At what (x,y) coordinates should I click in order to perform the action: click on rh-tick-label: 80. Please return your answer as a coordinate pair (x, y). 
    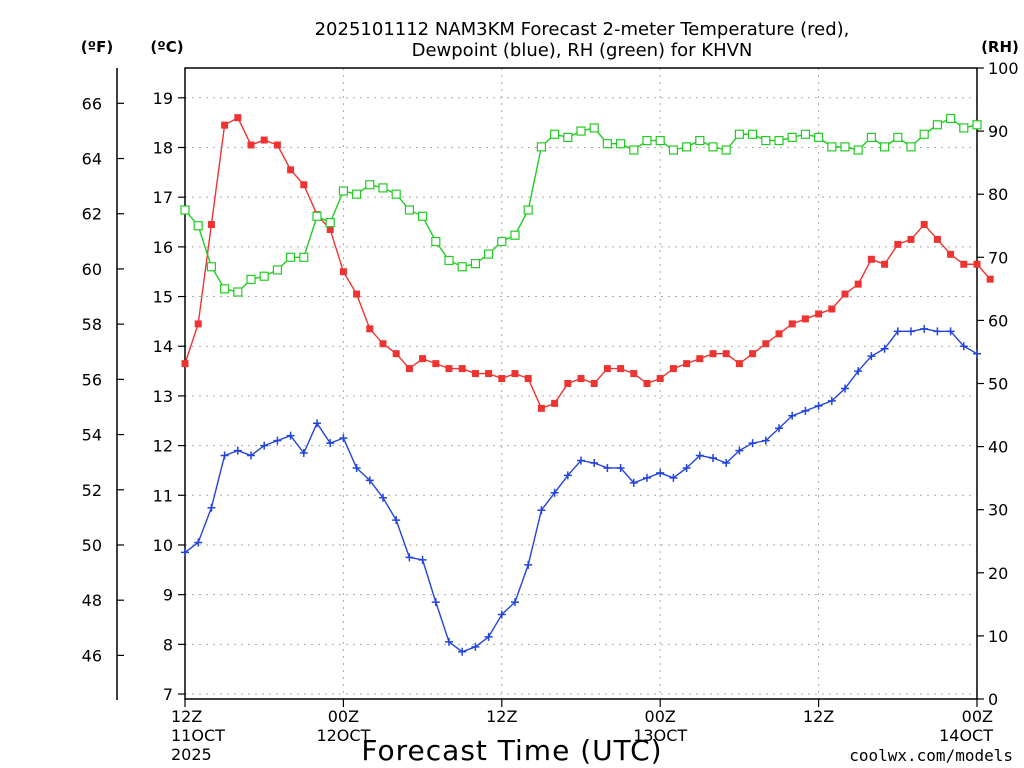
    Looking at the image, I should click on (998, 194).